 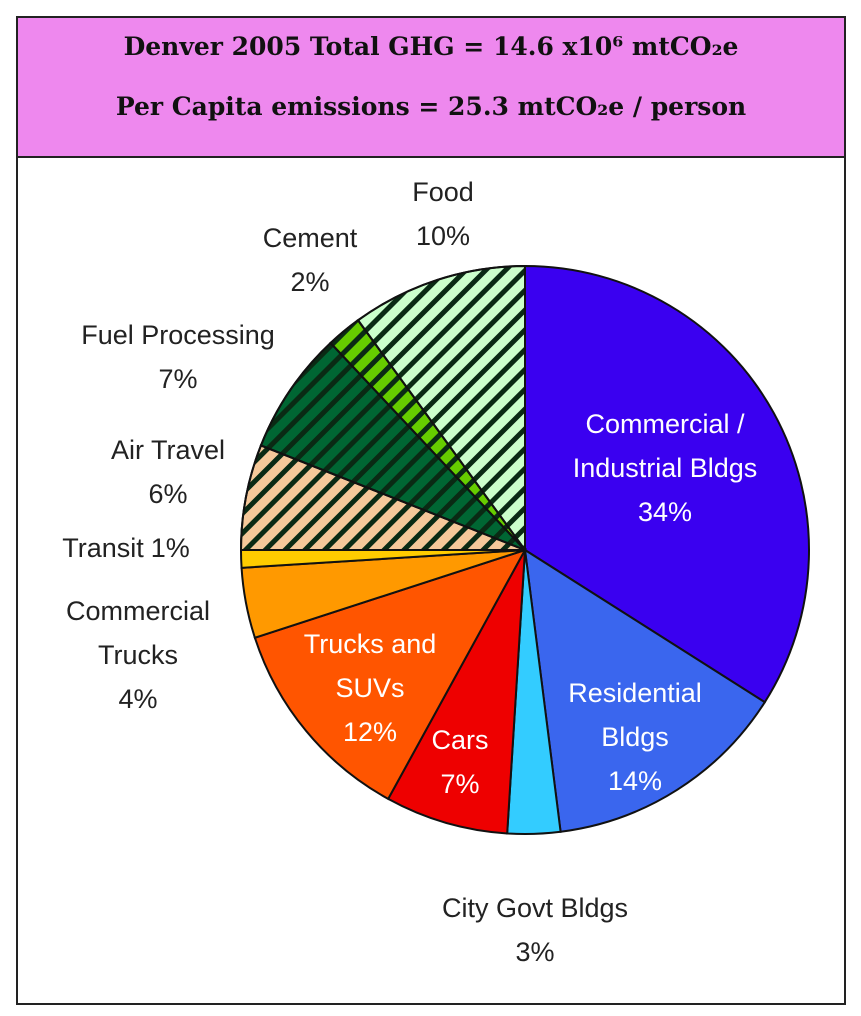 What do you see at coordinates (170, 548) in the screenshot?
I see `value-label: 1%` at bounding box center [170, 548].